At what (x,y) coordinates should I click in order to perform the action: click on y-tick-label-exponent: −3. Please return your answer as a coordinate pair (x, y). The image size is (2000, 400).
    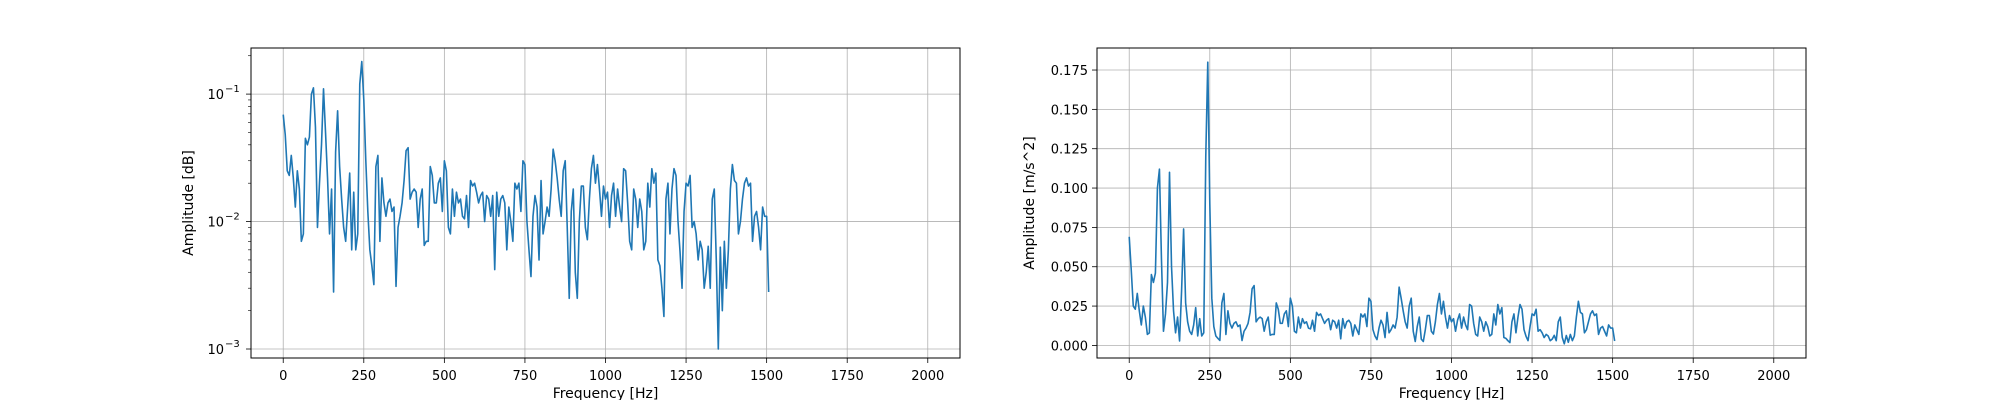
    Looking at the image, I should click on (232, 344).